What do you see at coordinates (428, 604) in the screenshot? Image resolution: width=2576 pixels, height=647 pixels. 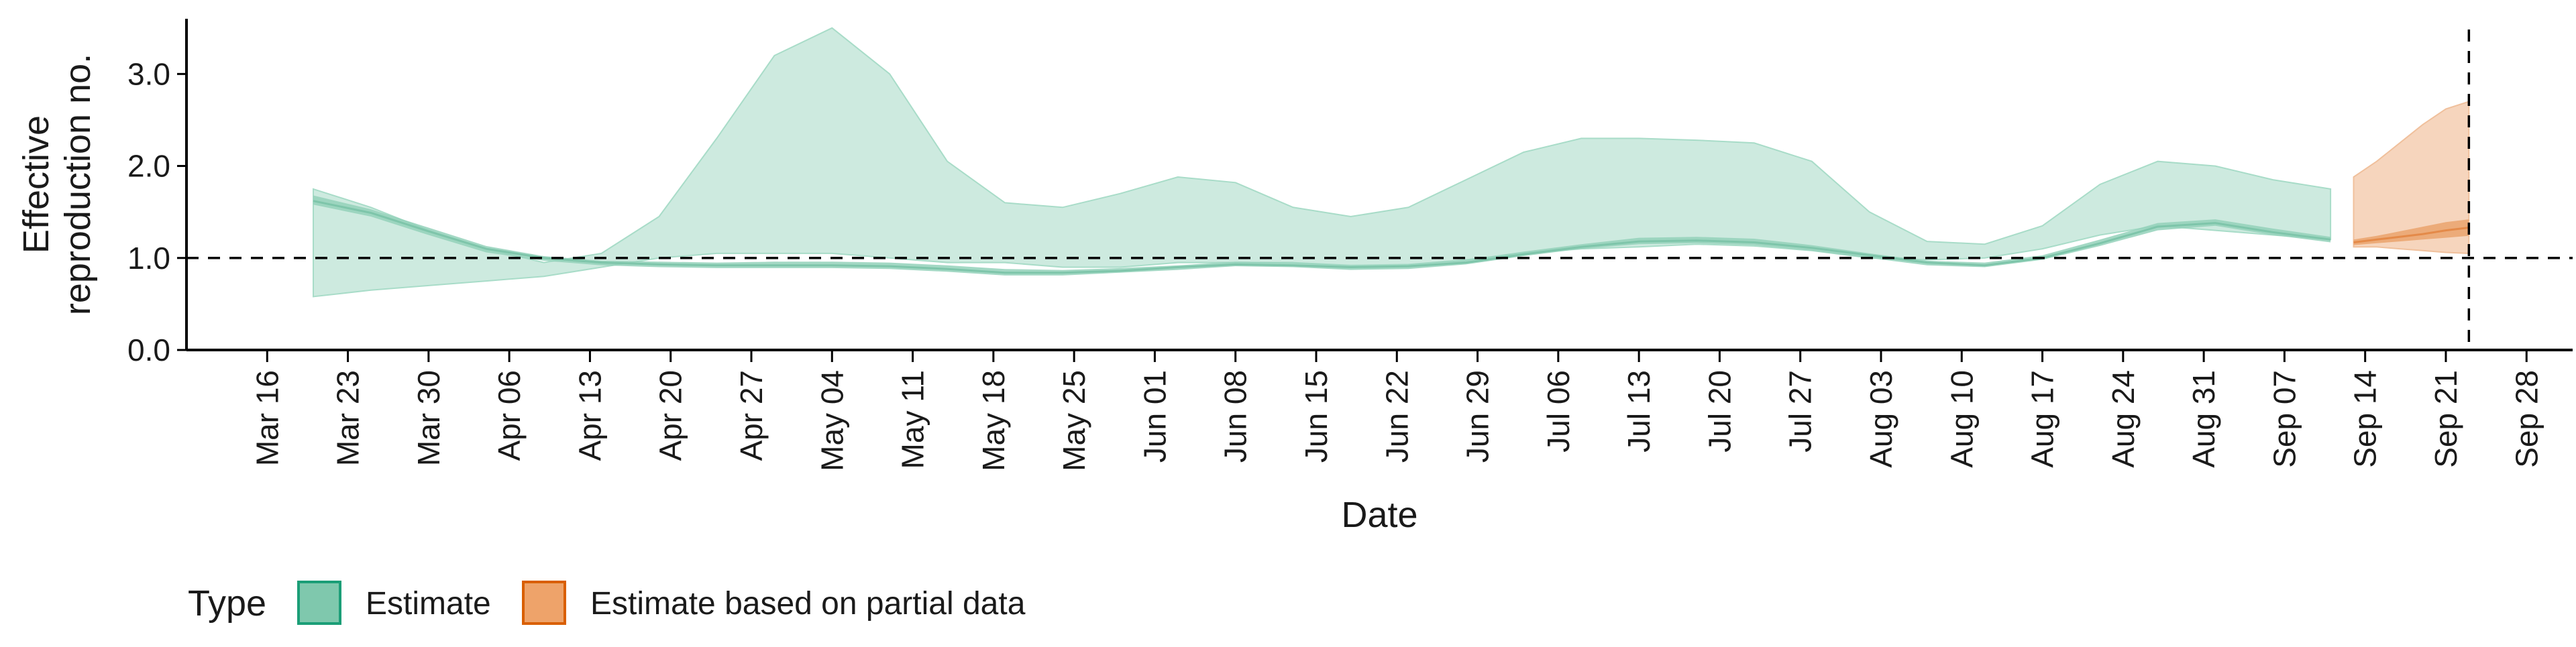 I see `legend-label: Estimate` at bounding box center [428, 604].